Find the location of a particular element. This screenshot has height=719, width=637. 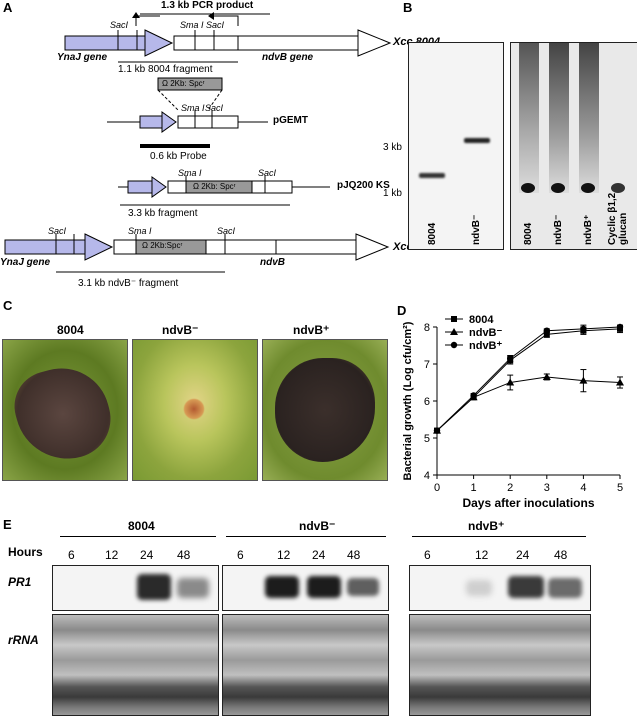

northern-pr1-ndvb-minus is located at coordinates (305, 588).